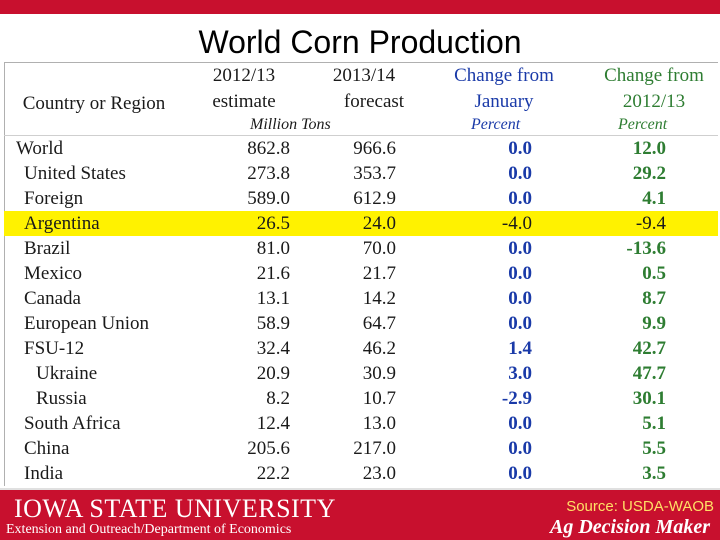 The image size is (720, 540). I want to click on row-estimate: 26.5, so click(273, 223).